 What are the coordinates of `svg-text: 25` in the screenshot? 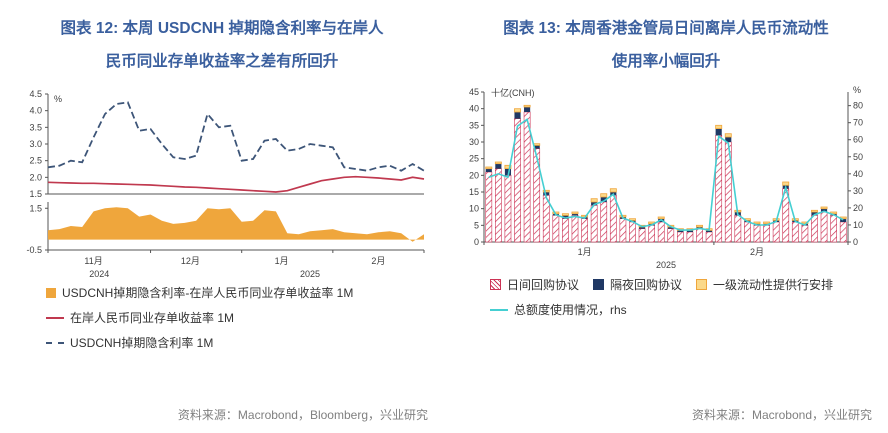 It's located at (474, 159).